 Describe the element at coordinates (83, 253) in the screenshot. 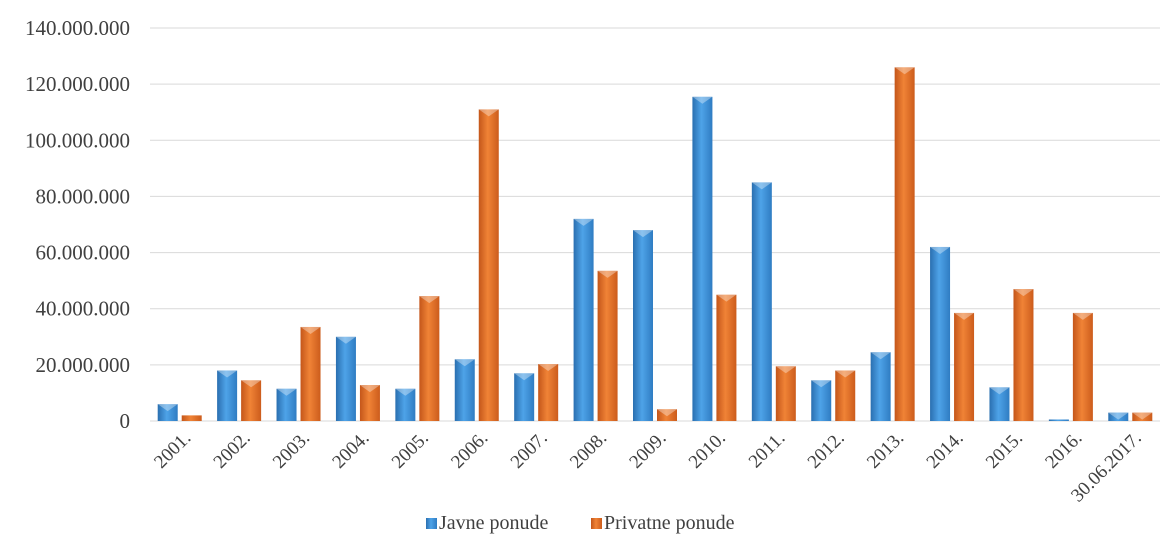

I see `y-tick-label: 60.000.000` at that location.